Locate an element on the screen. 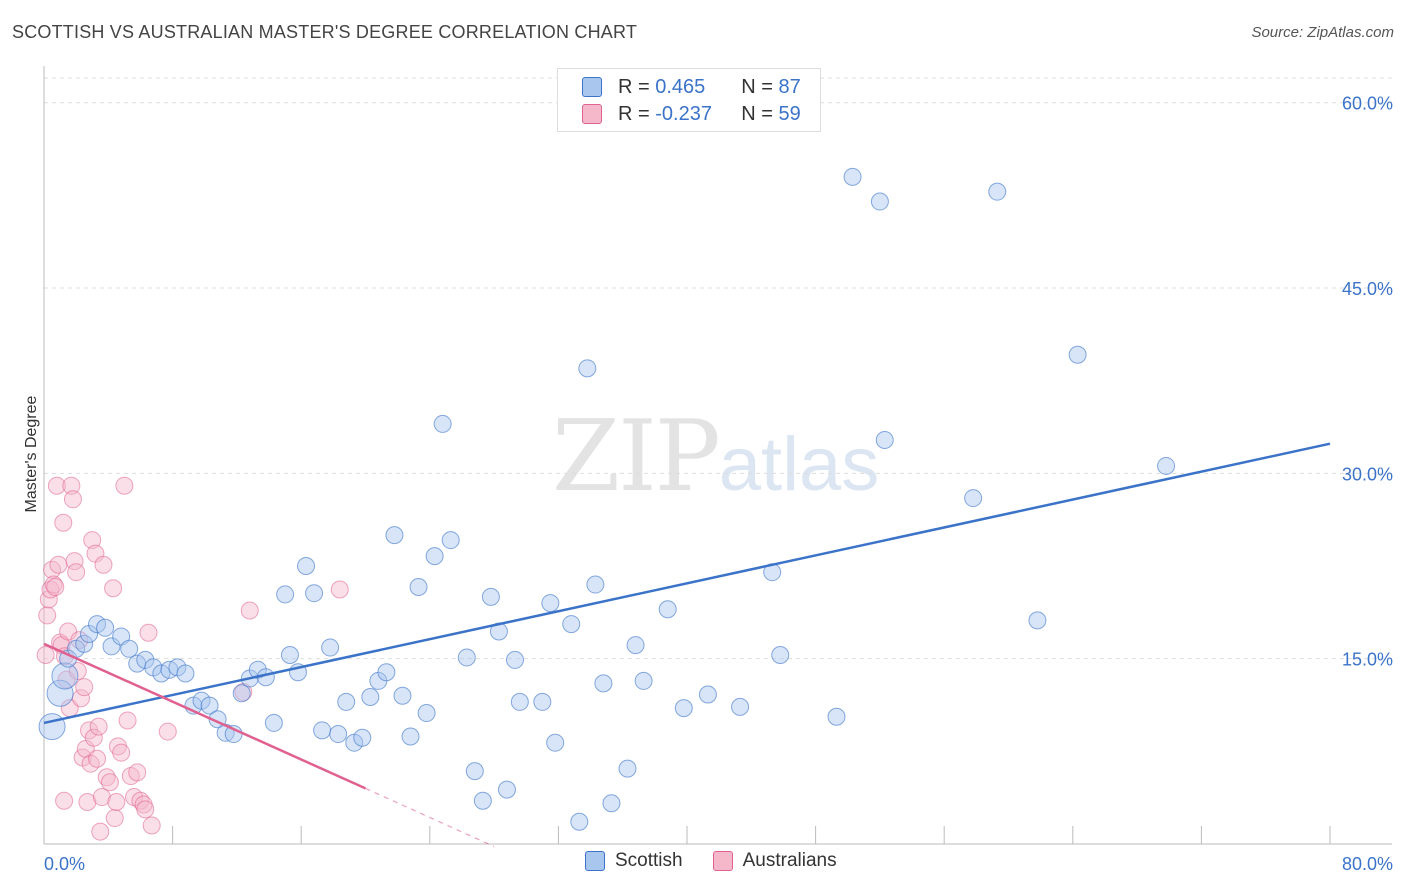 Image resolution: width=1406 pixels, height=892 pixels. scottish-swatch is located at coordinates (592, 87).